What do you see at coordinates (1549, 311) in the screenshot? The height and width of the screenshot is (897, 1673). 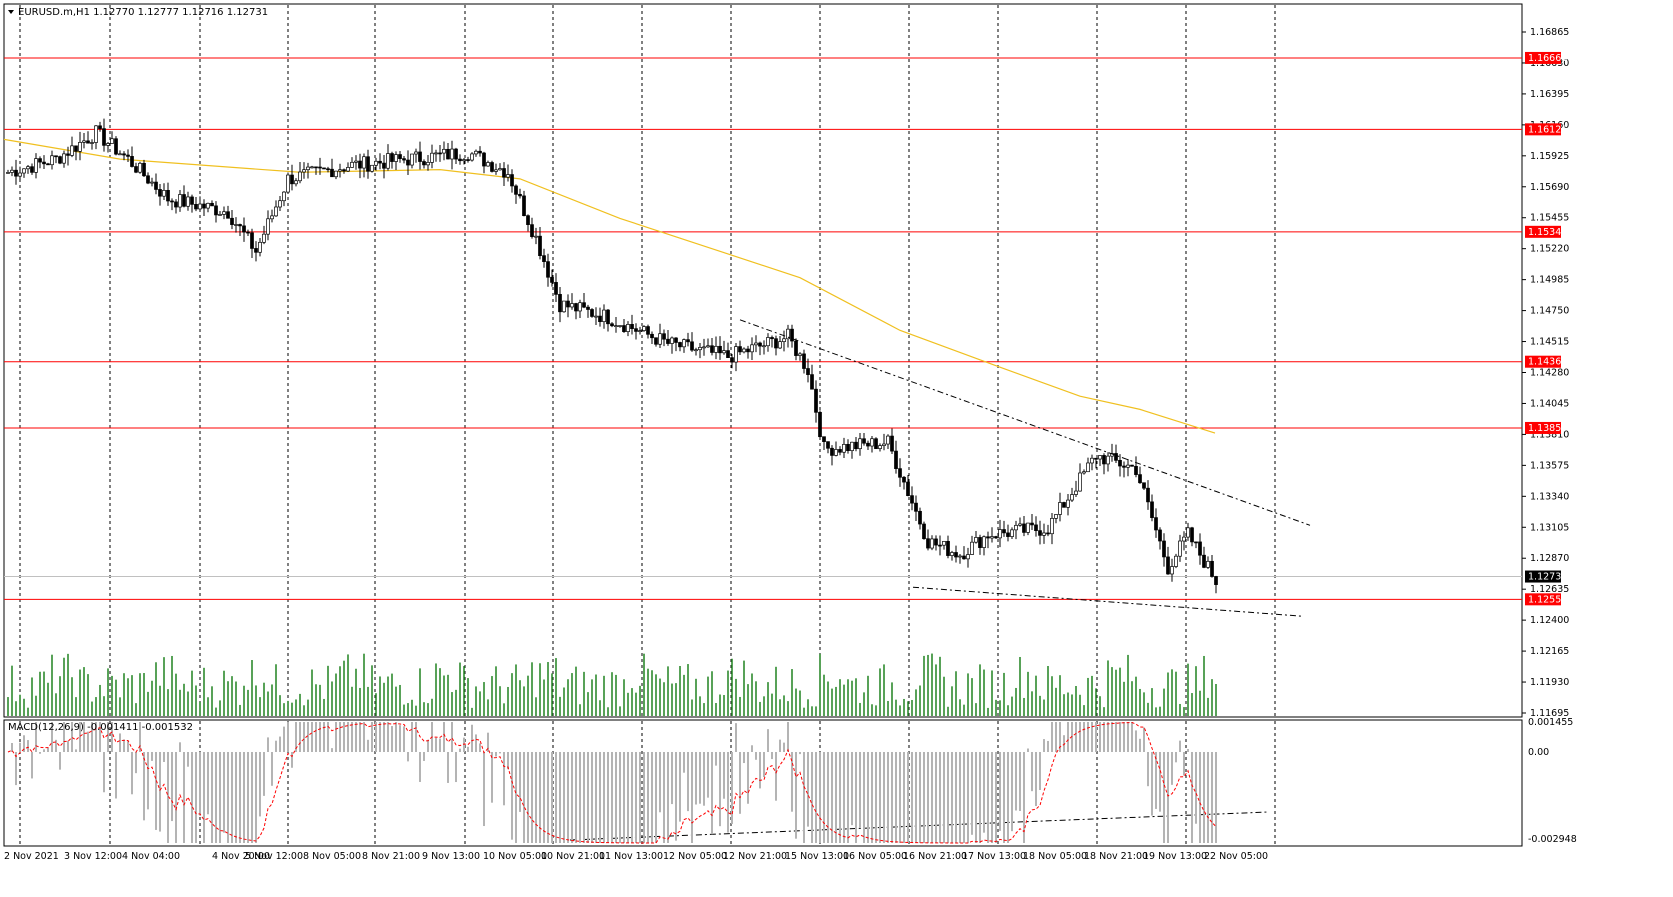 I see `price-tick-label: 1.14750` at bounding box center [1549, 311].